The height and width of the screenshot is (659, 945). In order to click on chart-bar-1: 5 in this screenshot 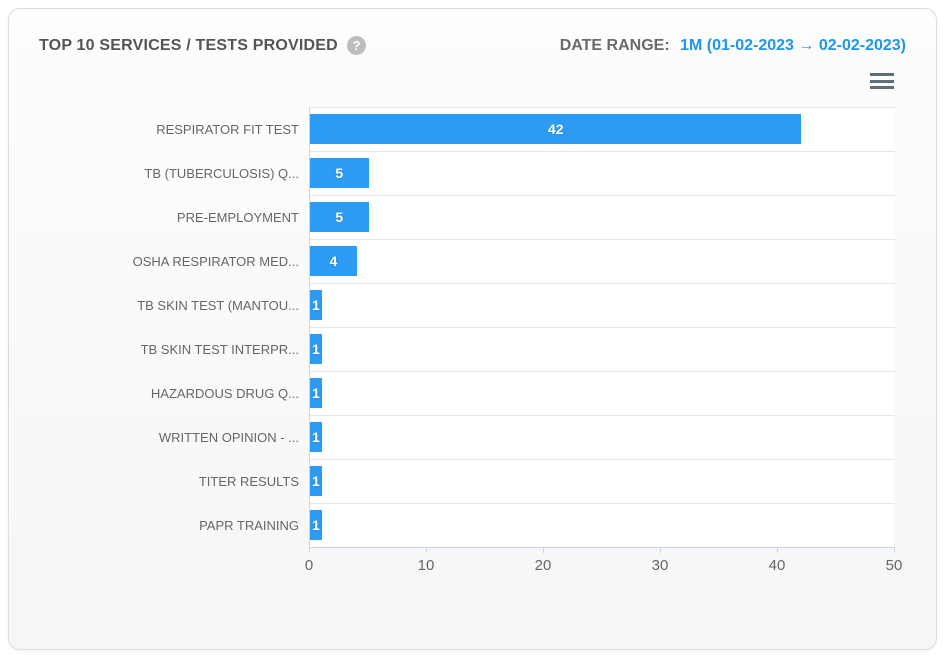, I will do `click(339, 173)`.